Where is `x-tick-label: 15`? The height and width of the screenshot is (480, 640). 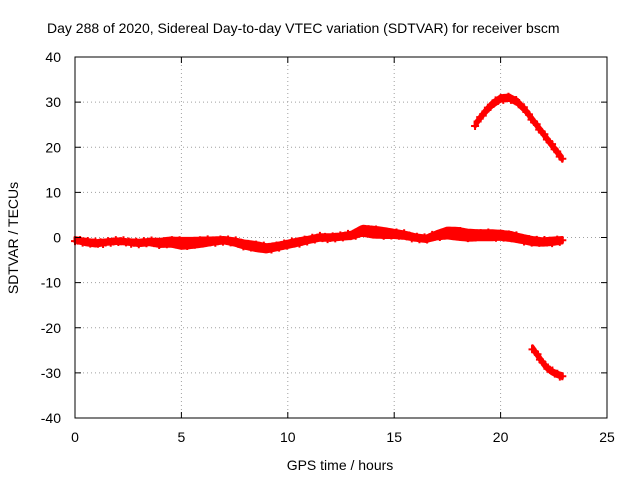
x-tick-label: 15 is located at coordinates (394, 437).